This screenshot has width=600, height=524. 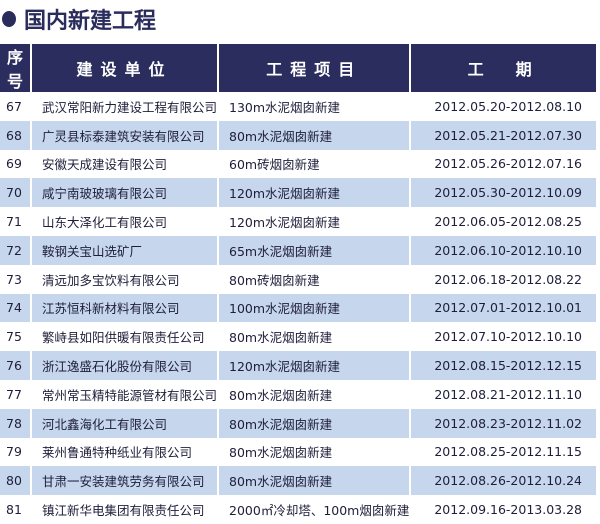 What do you see at coordinates (285, 107) in the screenshot?
I see `cell-project: 130m水泥烟囱新建` at bounding box center [285, 107].